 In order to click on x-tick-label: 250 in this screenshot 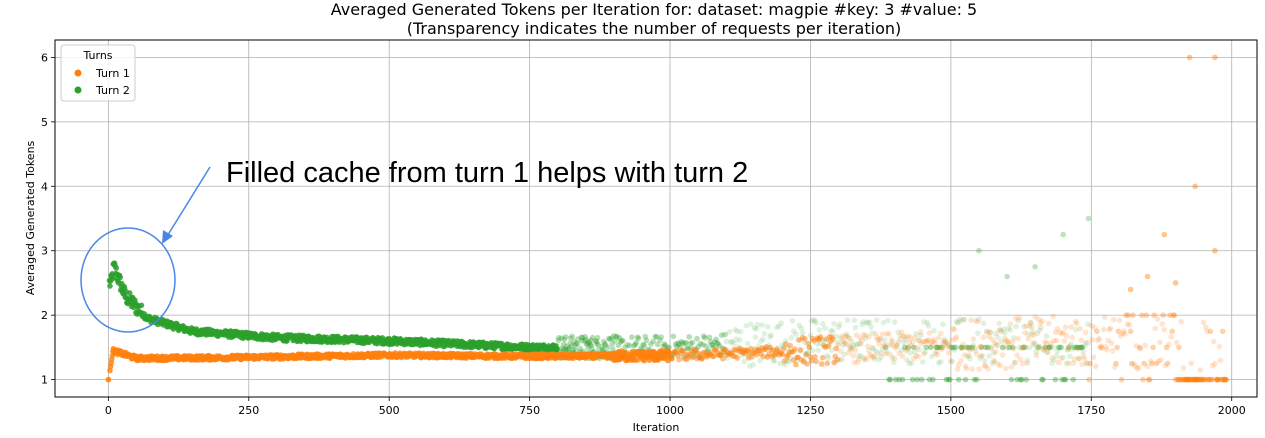, I will do `click(248, 410)`.